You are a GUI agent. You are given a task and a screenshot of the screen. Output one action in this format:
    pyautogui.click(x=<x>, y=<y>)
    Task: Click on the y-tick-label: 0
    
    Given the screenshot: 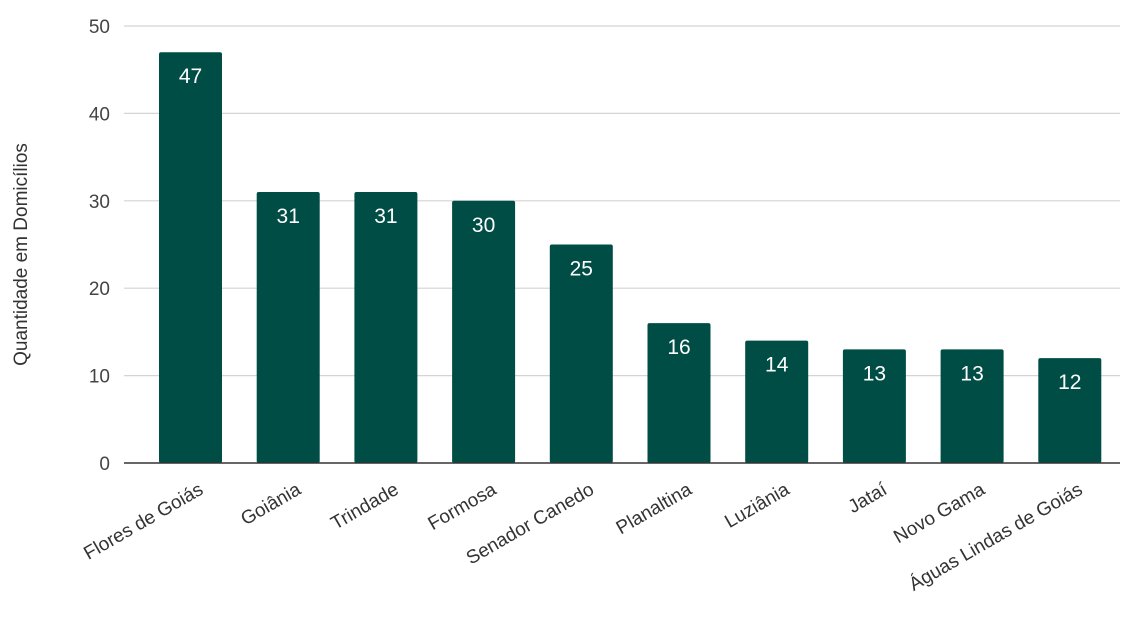 What is the action you would take?
    pyautogui.click(x=104, y=464)
    